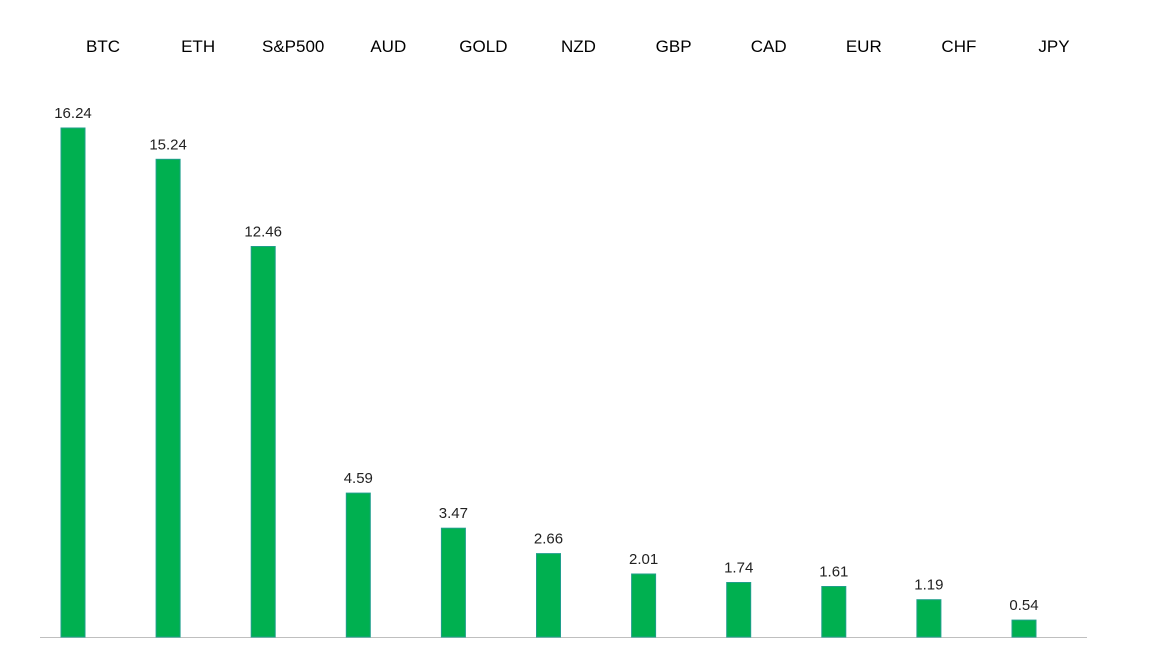 This screenshot has width=1157, height=672. Describe the element at coordinates (769, 46) in the screenshot. I see `category-label: CAD` at that location.